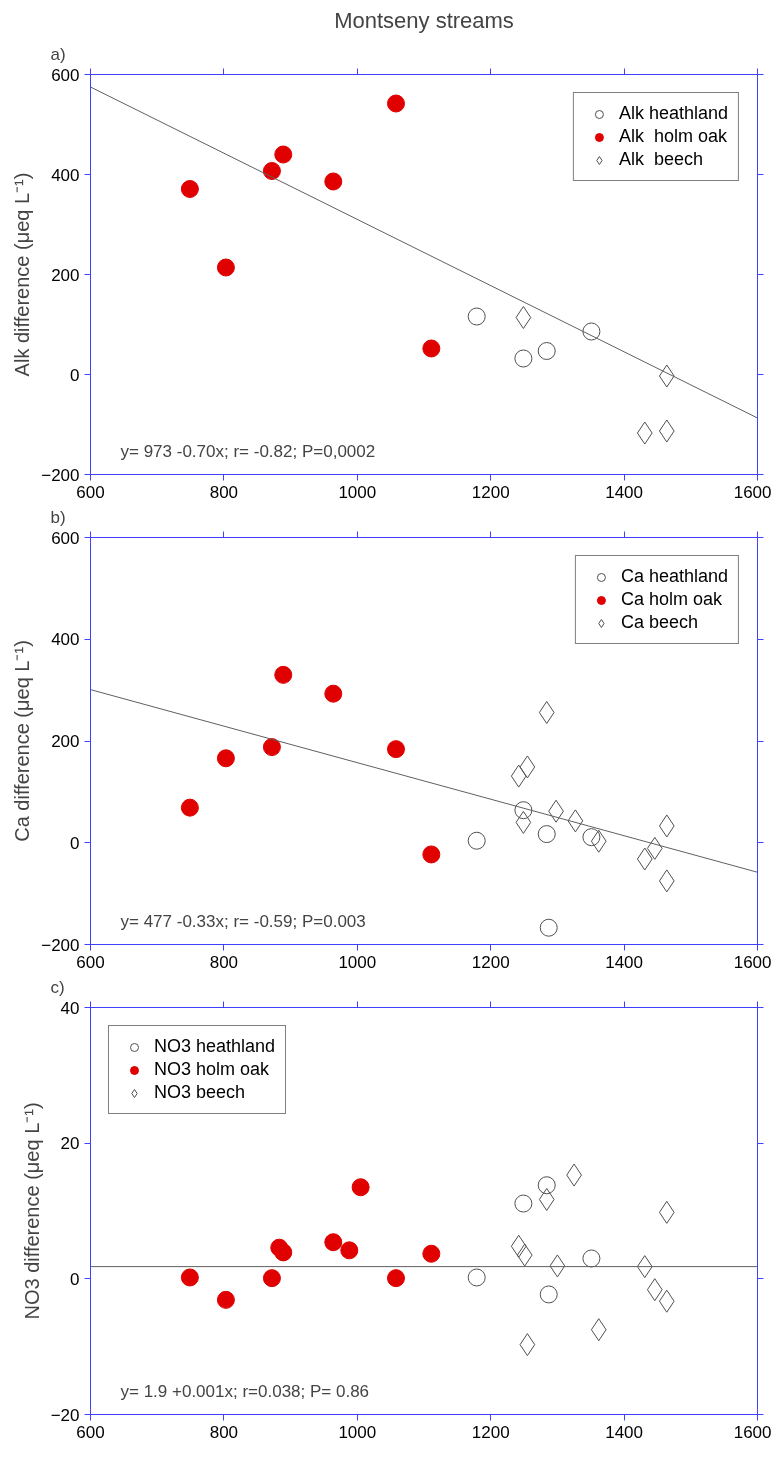 The height and width of the screenshot is (1481, 771). What do you see at coordinates (22, 741) in the screenshot?
I see `y-axis-title: Ca difference (μeq L⁻¹)` at bounding box center [22, 741].